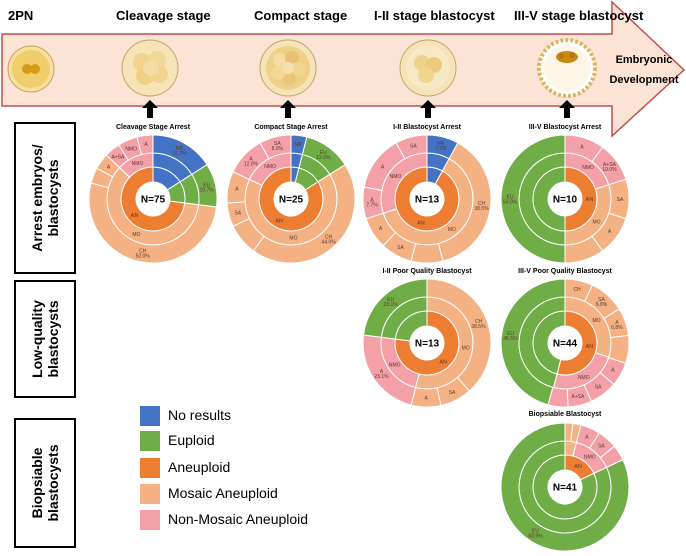 This screenshot has width=686, height=556. What do you see at coordinates (565, 127) in the screenshot?
I see `chart-title-iii-v-blastocyst-arrest: III-V Blastocyst Arrest` at bounding box center [565, 127].